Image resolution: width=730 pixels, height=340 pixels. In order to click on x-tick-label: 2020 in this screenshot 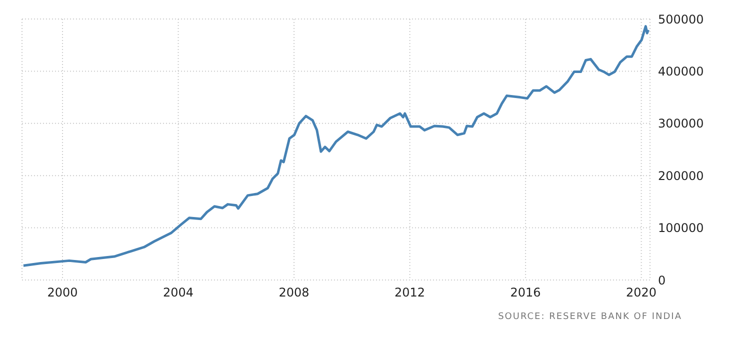, I will do `click(641, 293)`.